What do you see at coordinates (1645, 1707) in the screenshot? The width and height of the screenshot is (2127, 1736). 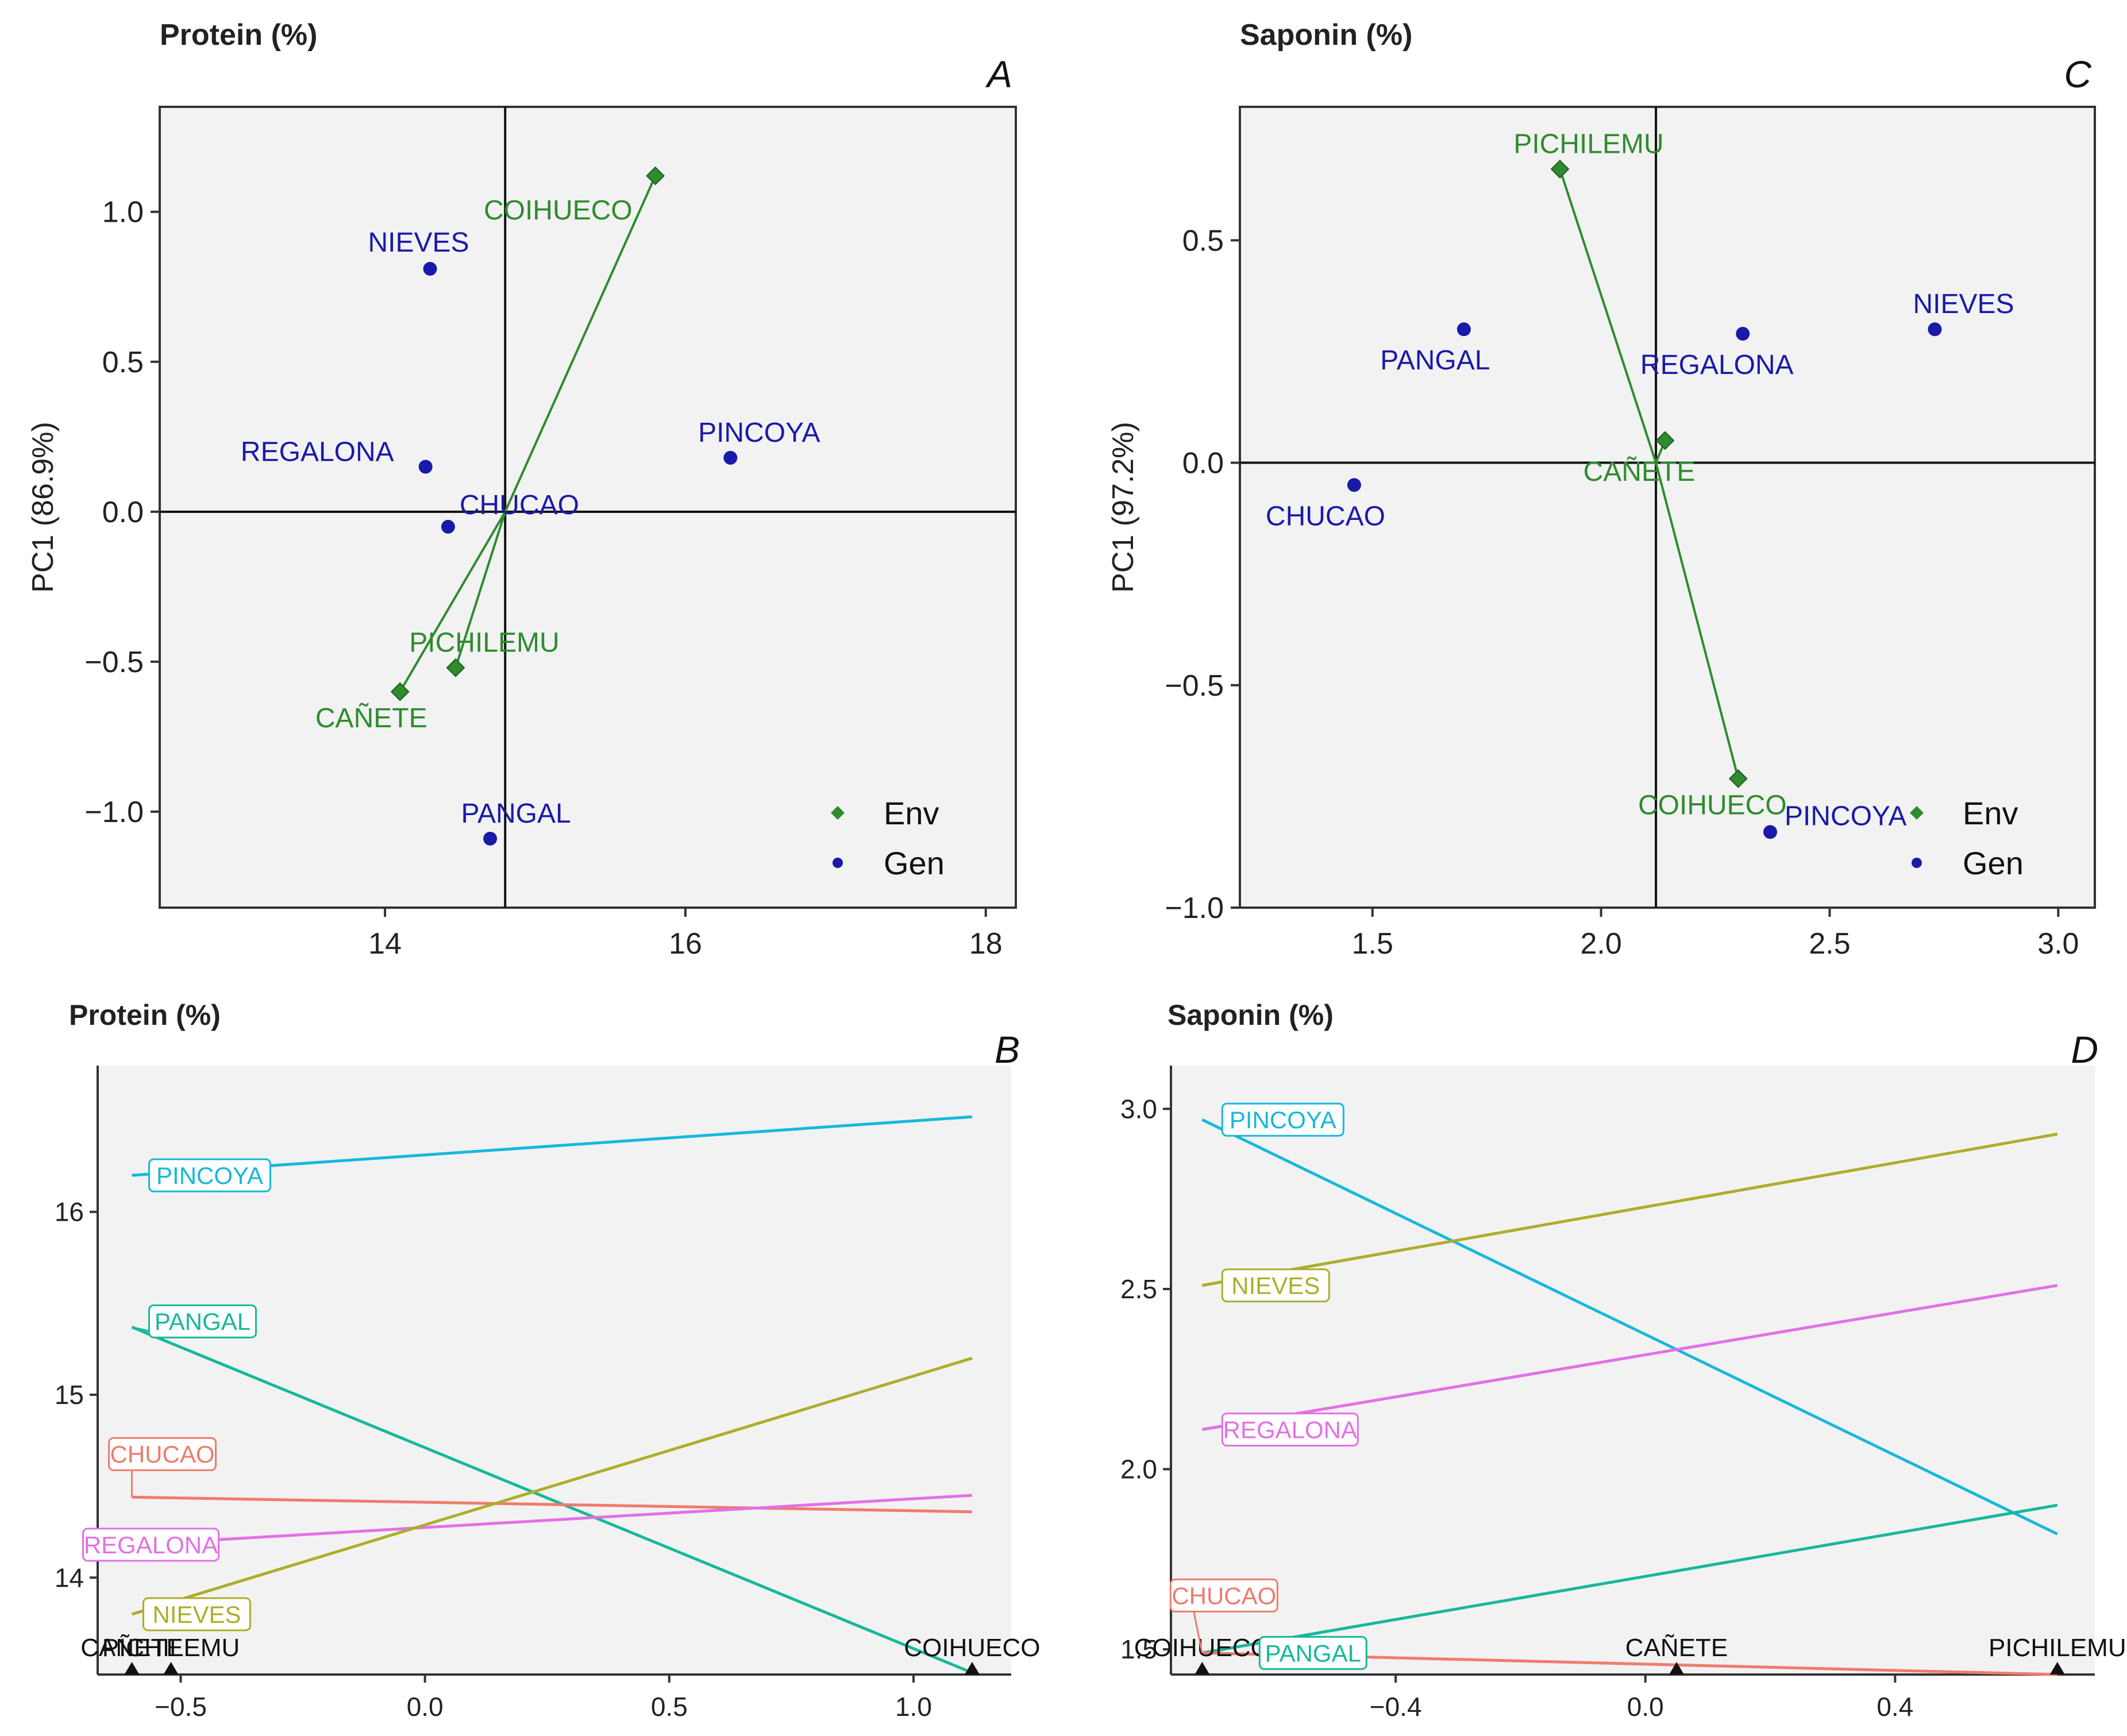 I see `x-tick-label: 0.0` at bounding box center [1645, 1707].